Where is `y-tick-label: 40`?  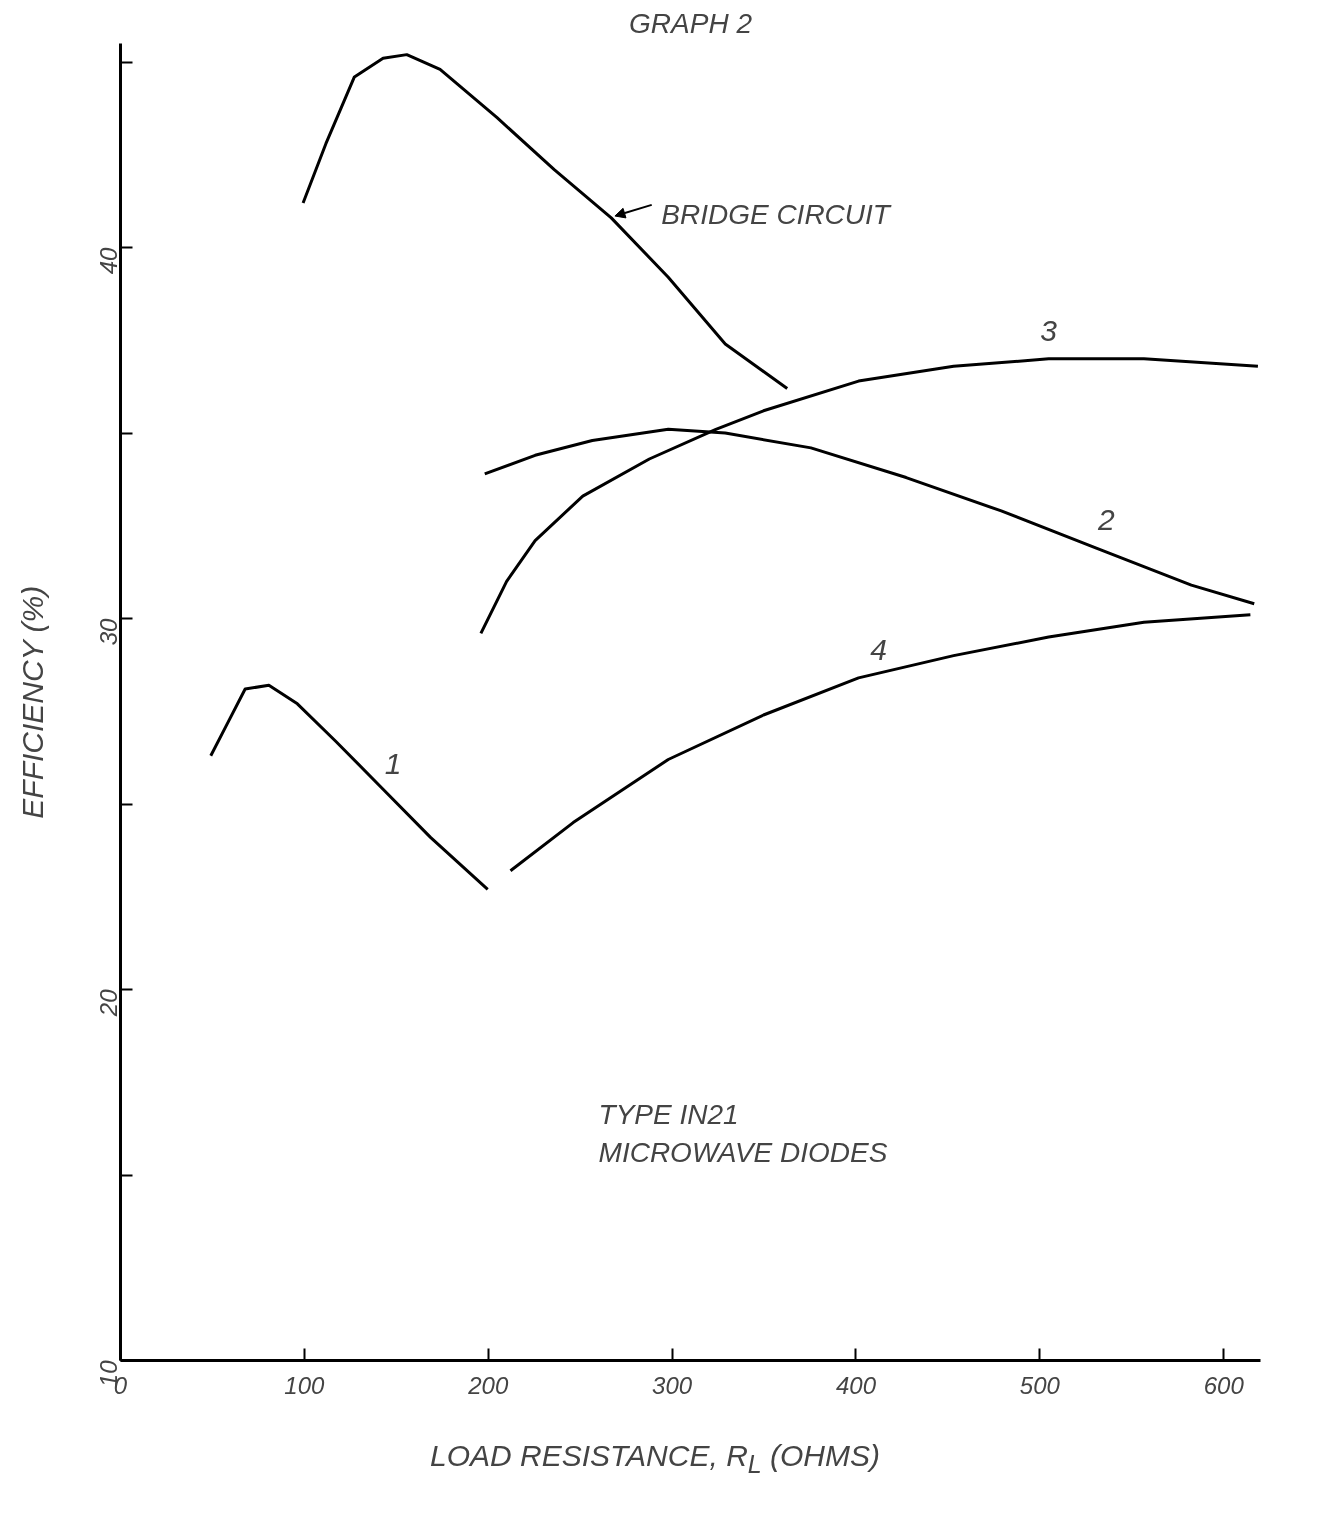
y-tick-label: 40 is located at coordinates (108, 260).